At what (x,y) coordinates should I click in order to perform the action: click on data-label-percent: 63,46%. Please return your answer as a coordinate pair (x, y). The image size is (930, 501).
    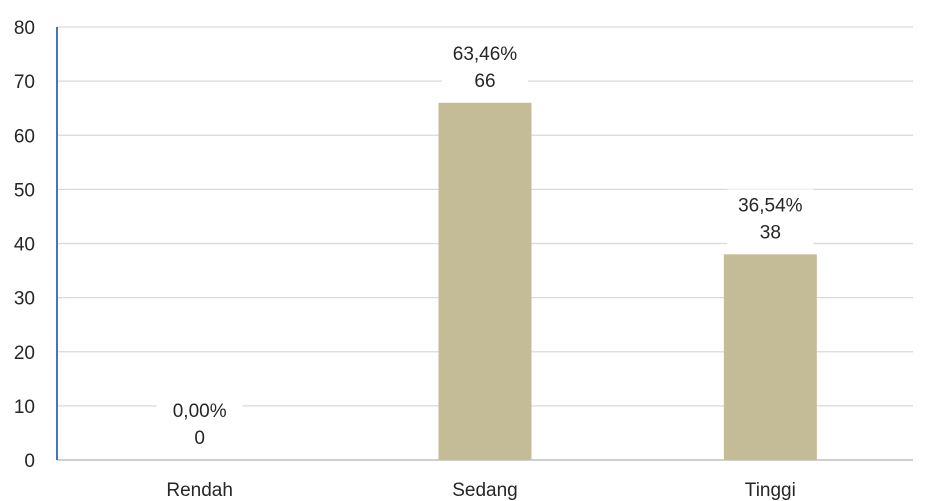
    Looking at the image, I should click on (485, 54).